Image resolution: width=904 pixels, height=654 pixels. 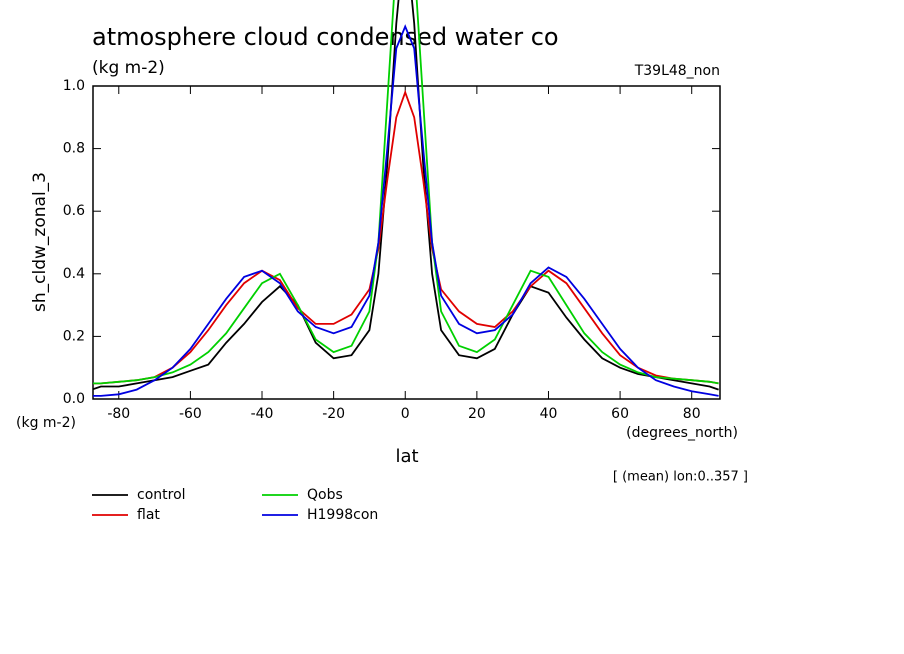 I want to click on y-tick-label: 0.8, so click(x=74, y=149).